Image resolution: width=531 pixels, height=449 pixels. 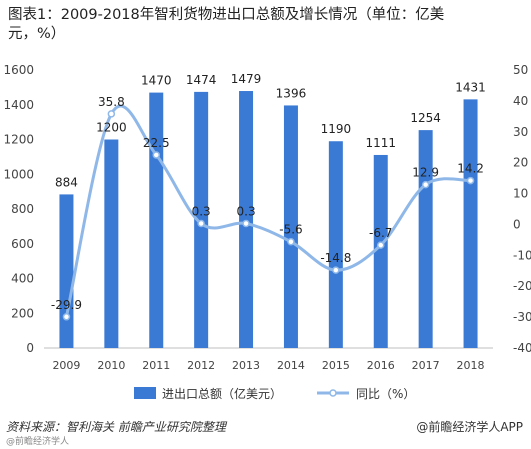 What do you see at coordinates (385, 394) in the screenshot?
I see `legend-line-label: 同比（%）` at bounding box center [385, 394].